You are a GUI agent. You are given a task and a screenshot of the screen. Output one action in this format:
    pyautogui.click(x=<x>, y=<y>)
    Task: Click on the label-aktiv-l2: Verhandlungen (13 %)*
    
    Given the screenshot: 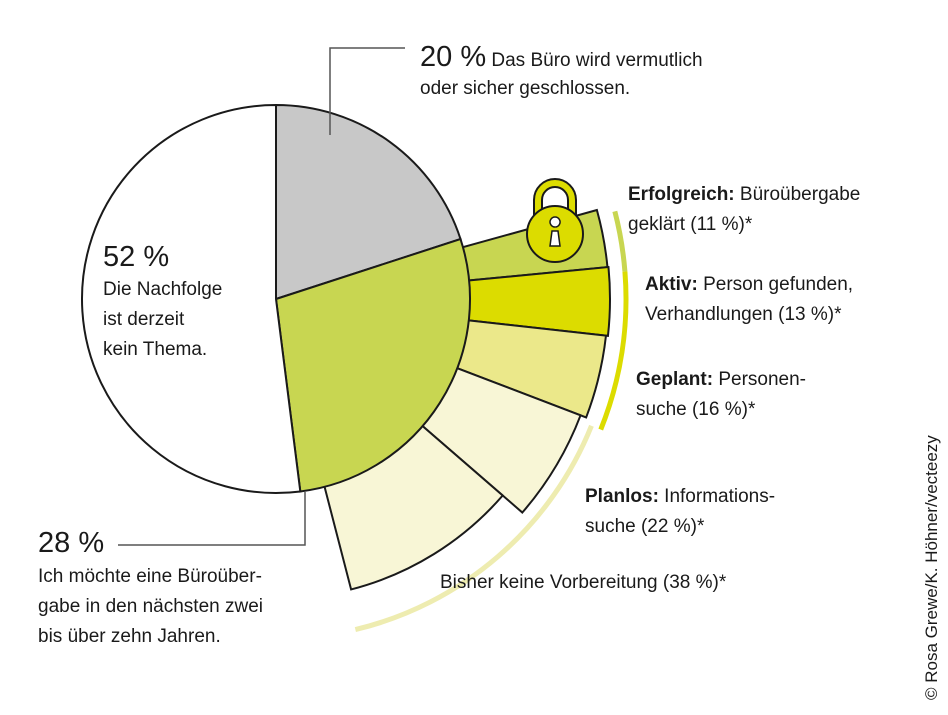 What is the action you would take?
    pyautogui.click(x=743, y=314)
    